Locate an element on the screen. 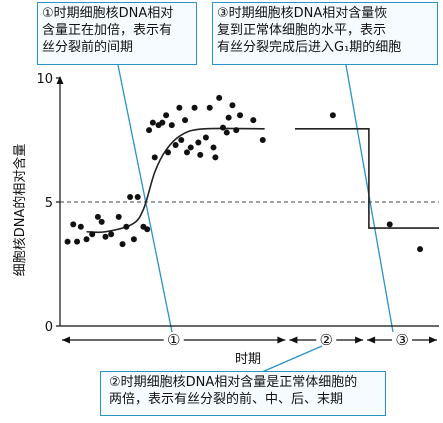  y-tick-label: 0 is located at coordinates (49, 327).